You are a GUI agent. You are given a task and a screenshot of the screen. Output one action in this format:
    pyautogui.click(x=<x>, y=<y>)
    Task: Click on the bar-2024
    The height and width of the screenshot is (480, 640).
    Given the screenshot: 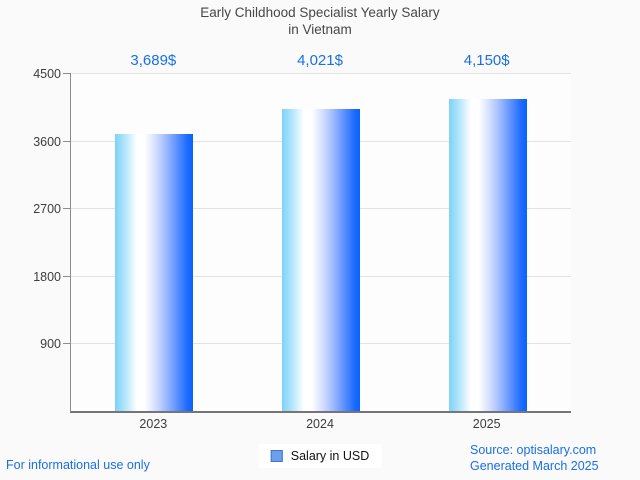 What is the action you would take?
    pyautogui.click(x=320, y=259)
    